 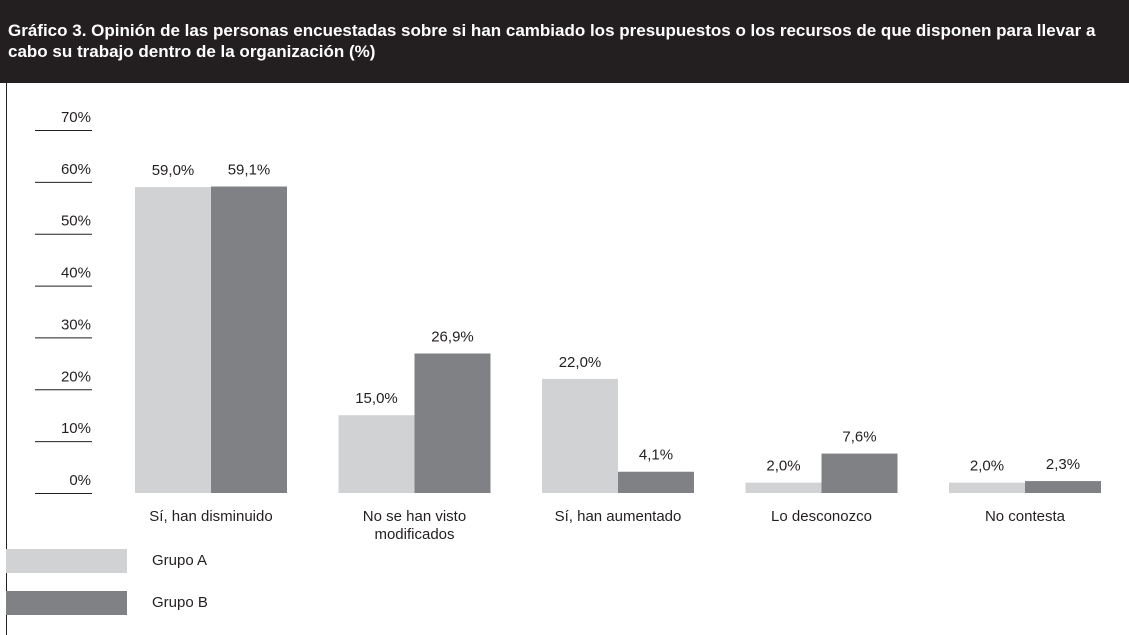 What do you see at coordinates (211, 516) in the screenshot?
I see `x-tick-label: Sí, han disminuido` at bounding box center [211, 516].